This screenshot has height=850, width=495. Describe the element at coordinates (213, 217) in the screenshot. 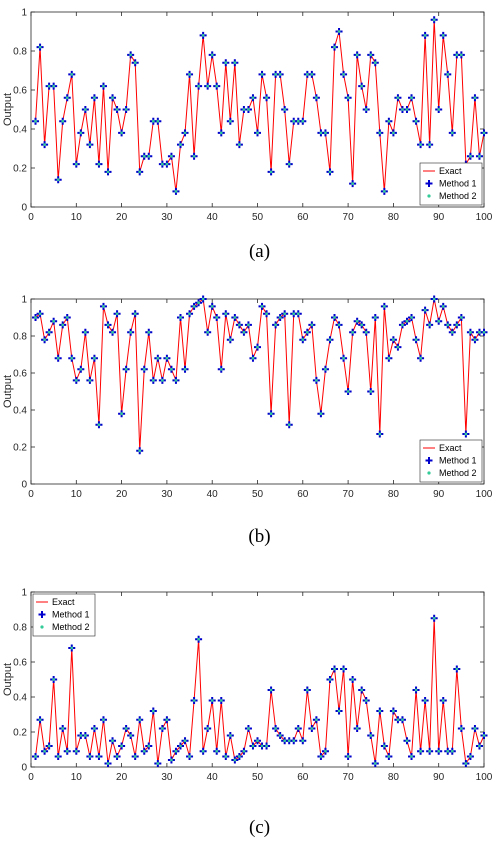

I see `x-tick-label: 40` at that location.